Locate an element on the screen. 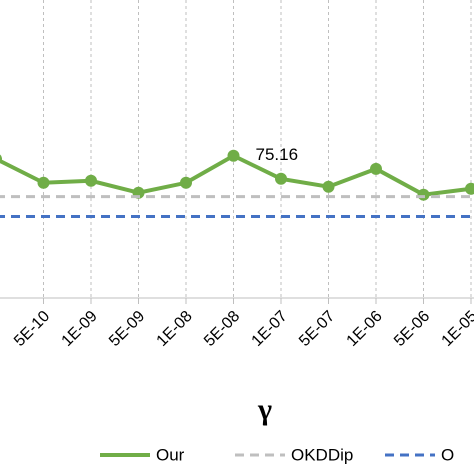 The image size is (474, 474). legend-label: OKDDip is located at coordinates (322, 454).